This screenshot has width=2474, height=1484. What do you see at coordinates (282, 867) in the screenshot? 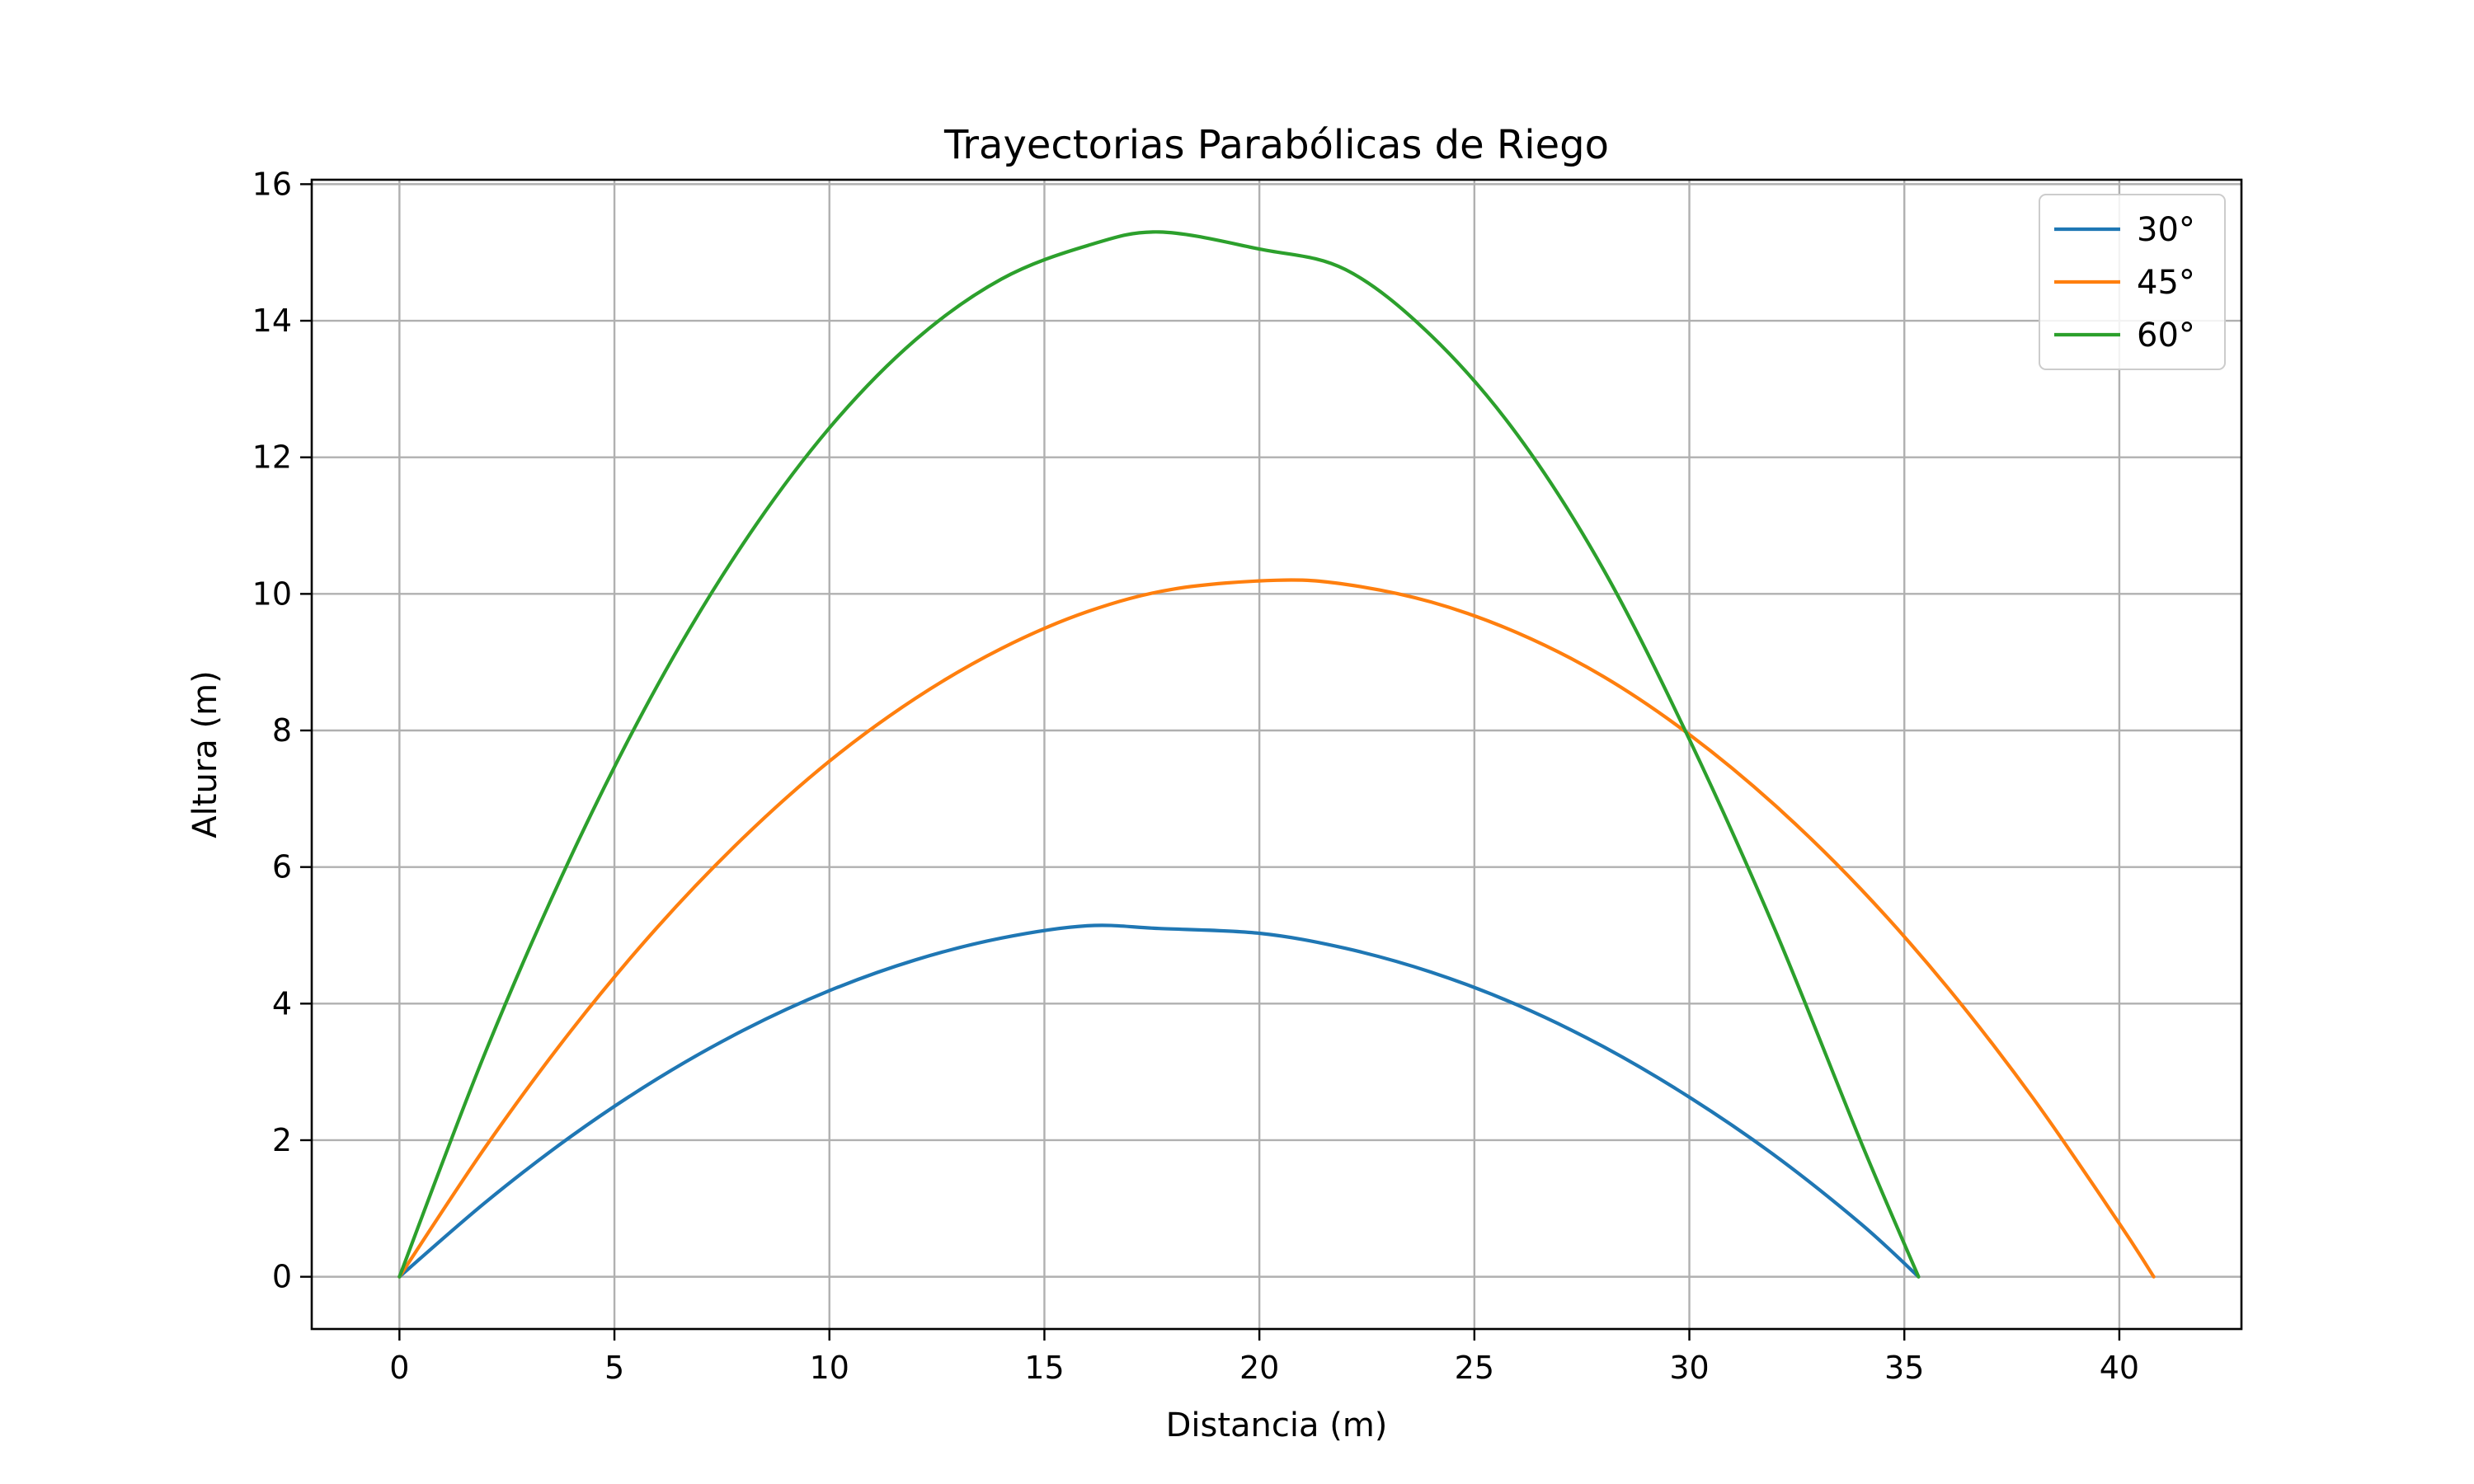
I see `y-tick-label: 6` at bounding box center [282, 867].